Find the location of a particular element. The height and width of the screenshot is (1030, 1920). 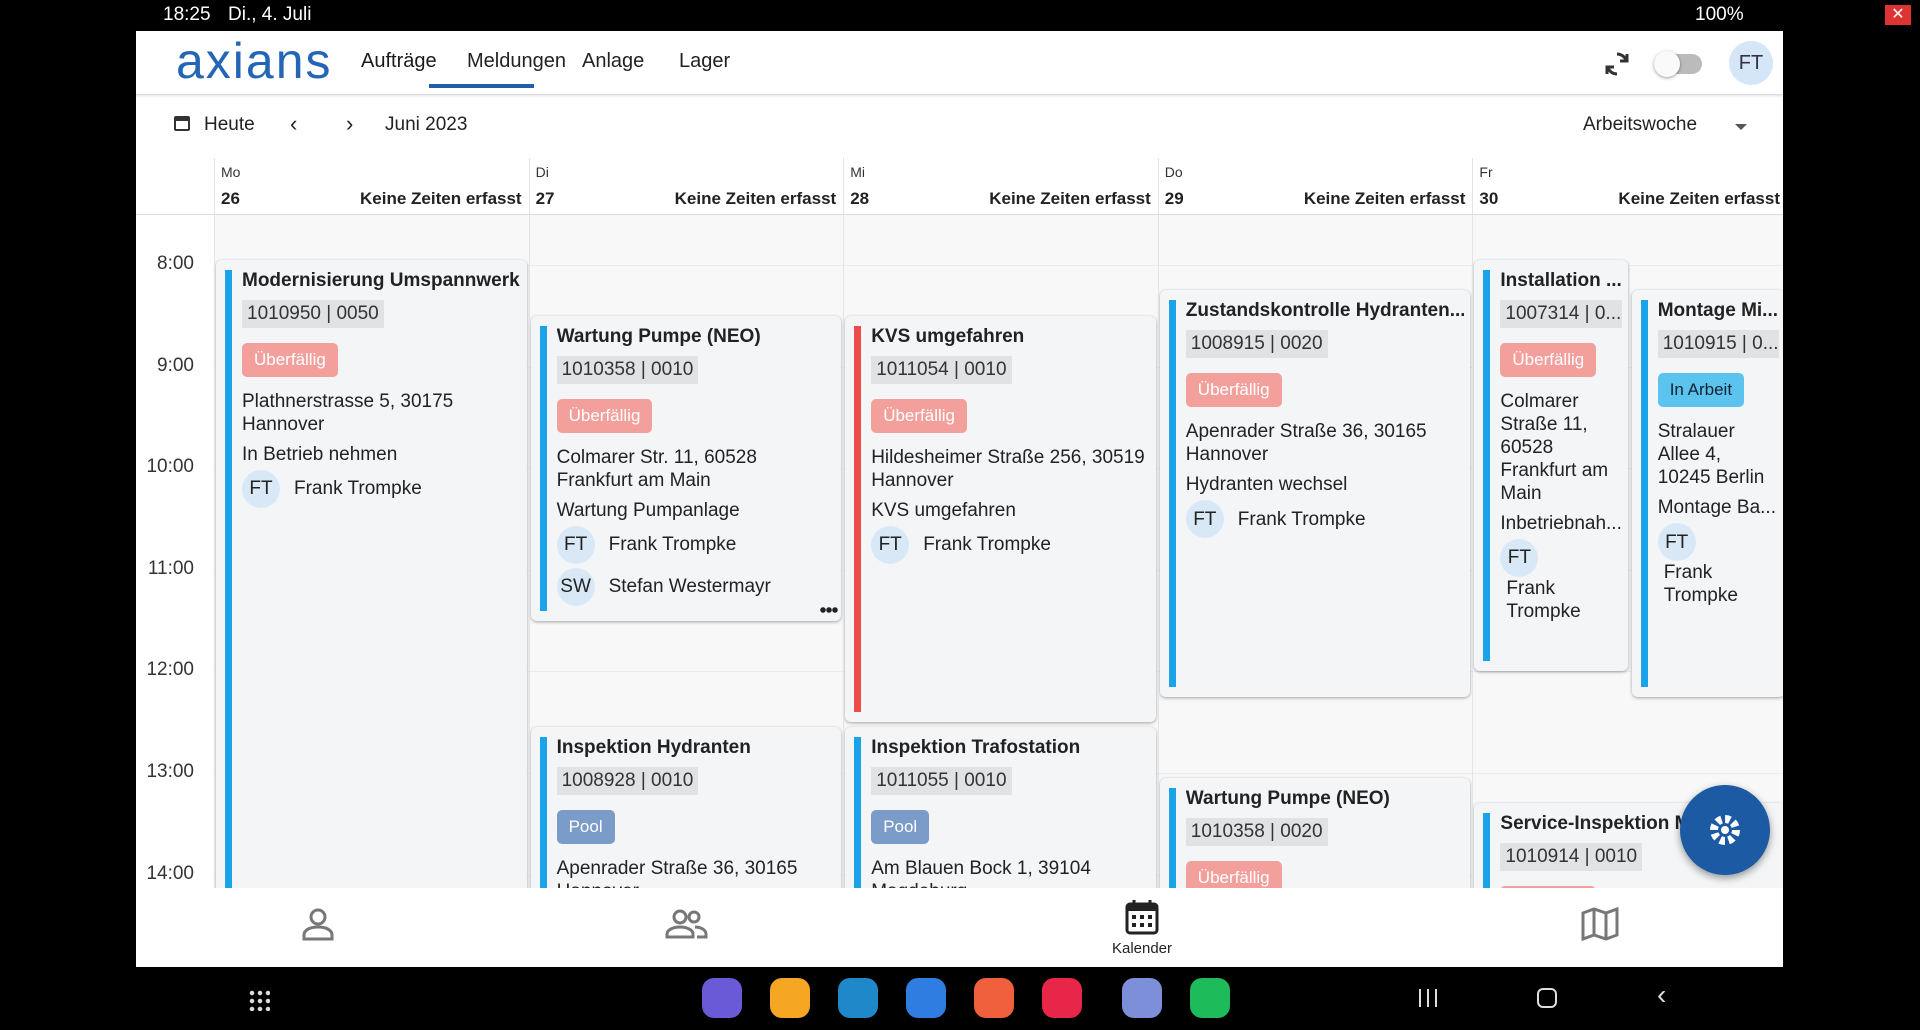

app-drawer is located at coordinates (259, 1000).